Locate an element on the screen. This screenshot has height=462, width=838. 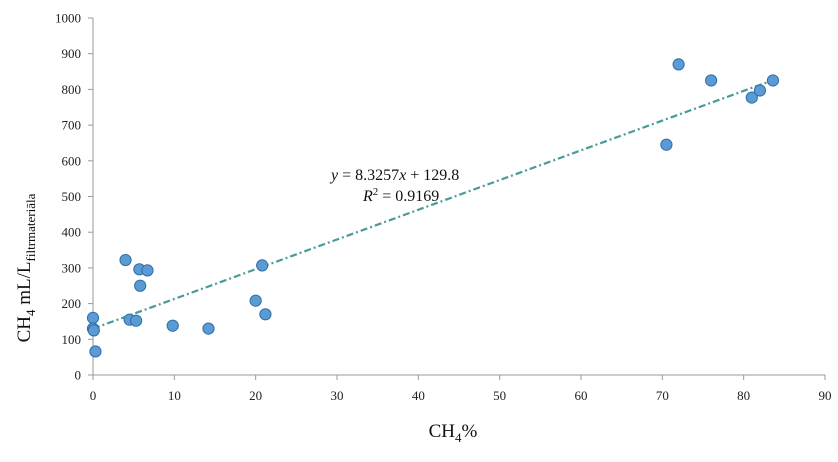
r-squared: R2 = 0.9169 is located at coordinates (400, 195).